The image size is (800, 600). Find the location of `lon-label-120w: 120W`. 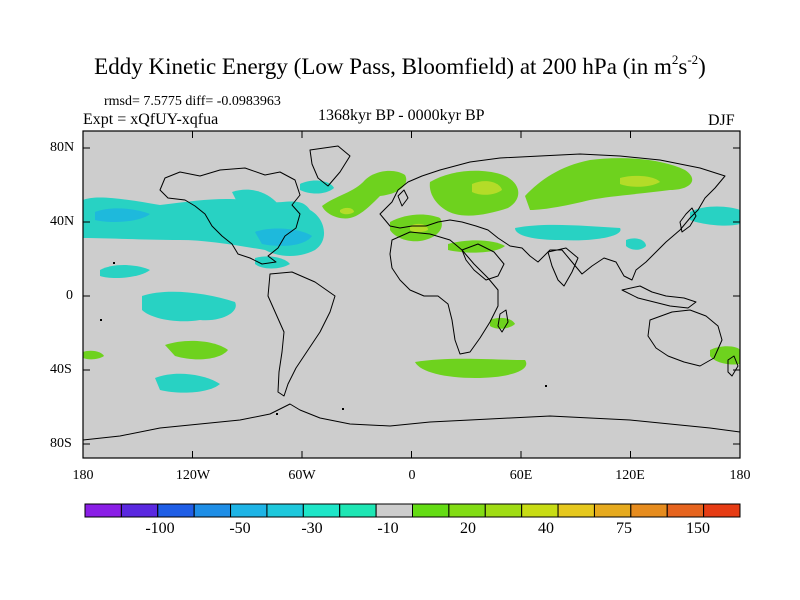

lon-label-120w: 120W is located at coordinates (193, 475).